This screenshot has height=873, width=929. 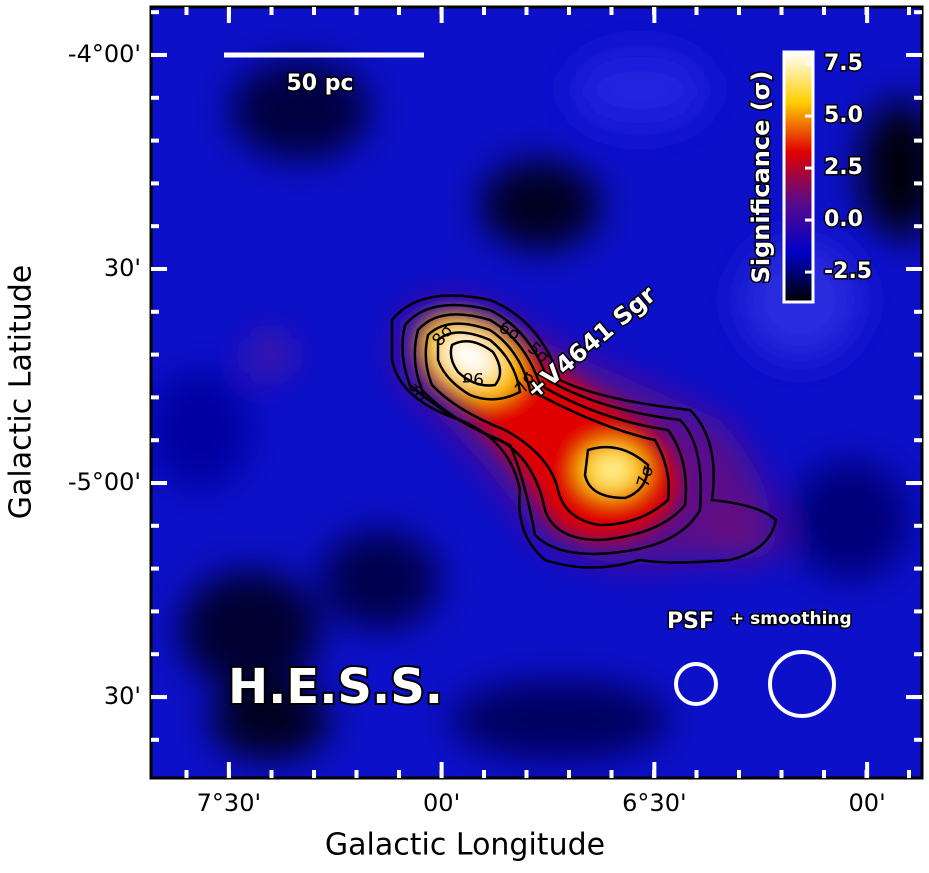 What do you see at coordinates (843, 219) in the screenshot?
I see `colorbar-tick-label: 0.0` at bounding box center [843, 219].